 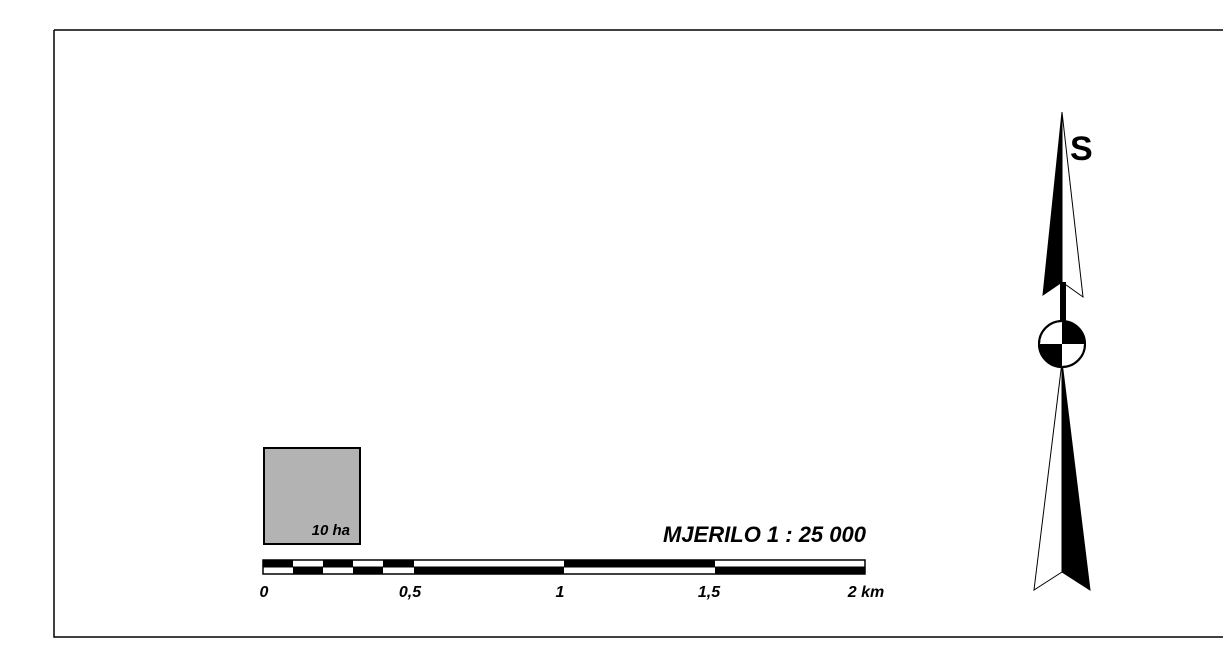 I want to click on scale-tick-label: 1, so click(x=560, y=592).